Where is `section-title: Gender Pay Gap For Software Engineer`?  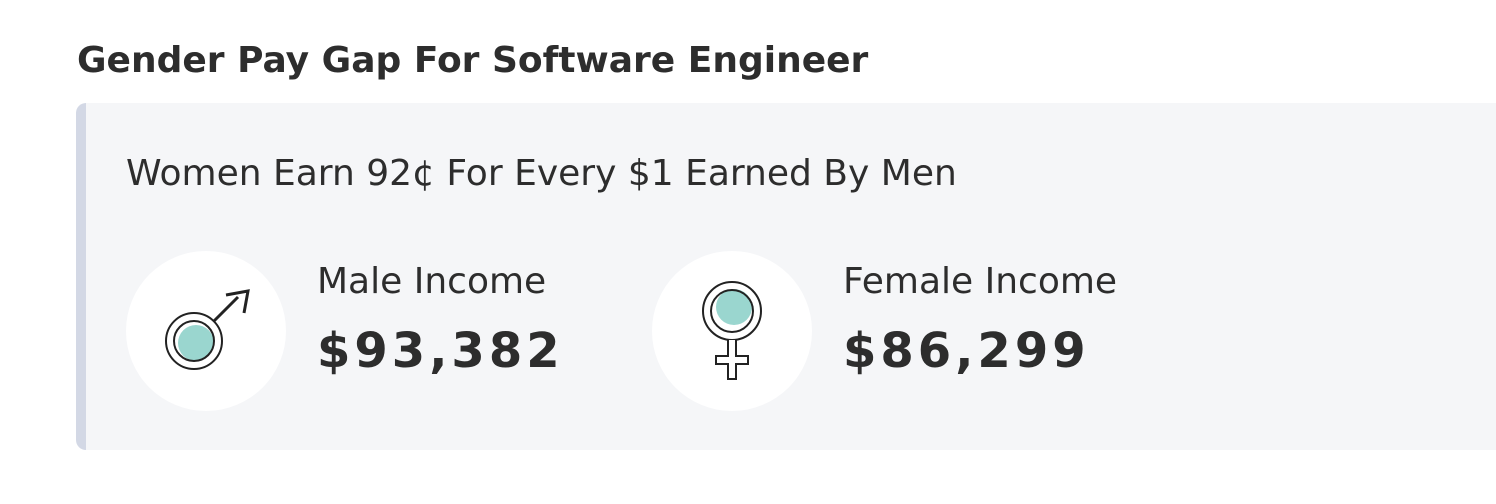
section-title: Gender Pay Gap For Software Engineer is located at coordinates (473, 60).